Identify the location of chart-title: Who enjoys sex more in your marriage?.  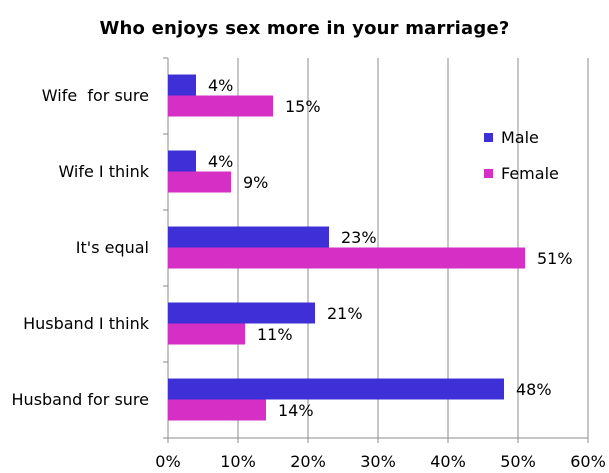
(304, 28).